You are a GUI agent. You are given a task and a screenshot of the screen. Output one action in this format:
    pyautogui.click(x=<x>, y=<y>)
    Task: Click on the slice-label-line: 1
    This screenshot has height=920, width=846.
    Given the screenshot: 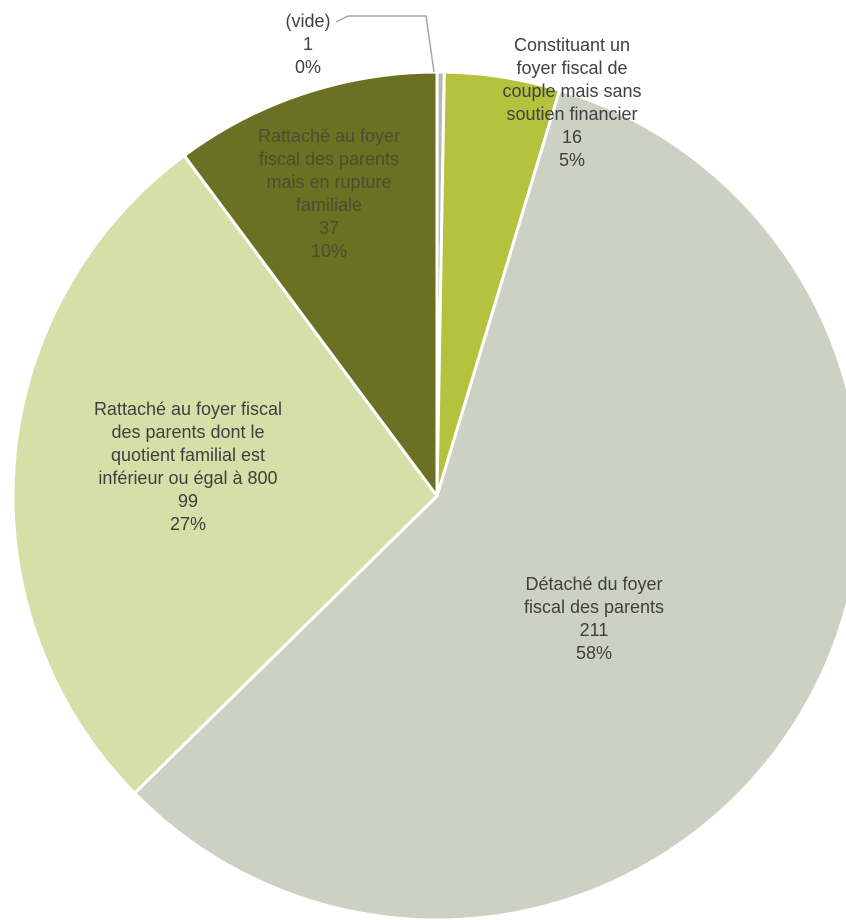 What is the action you would take?
    pyautogui.click(x=308, y=44)
    